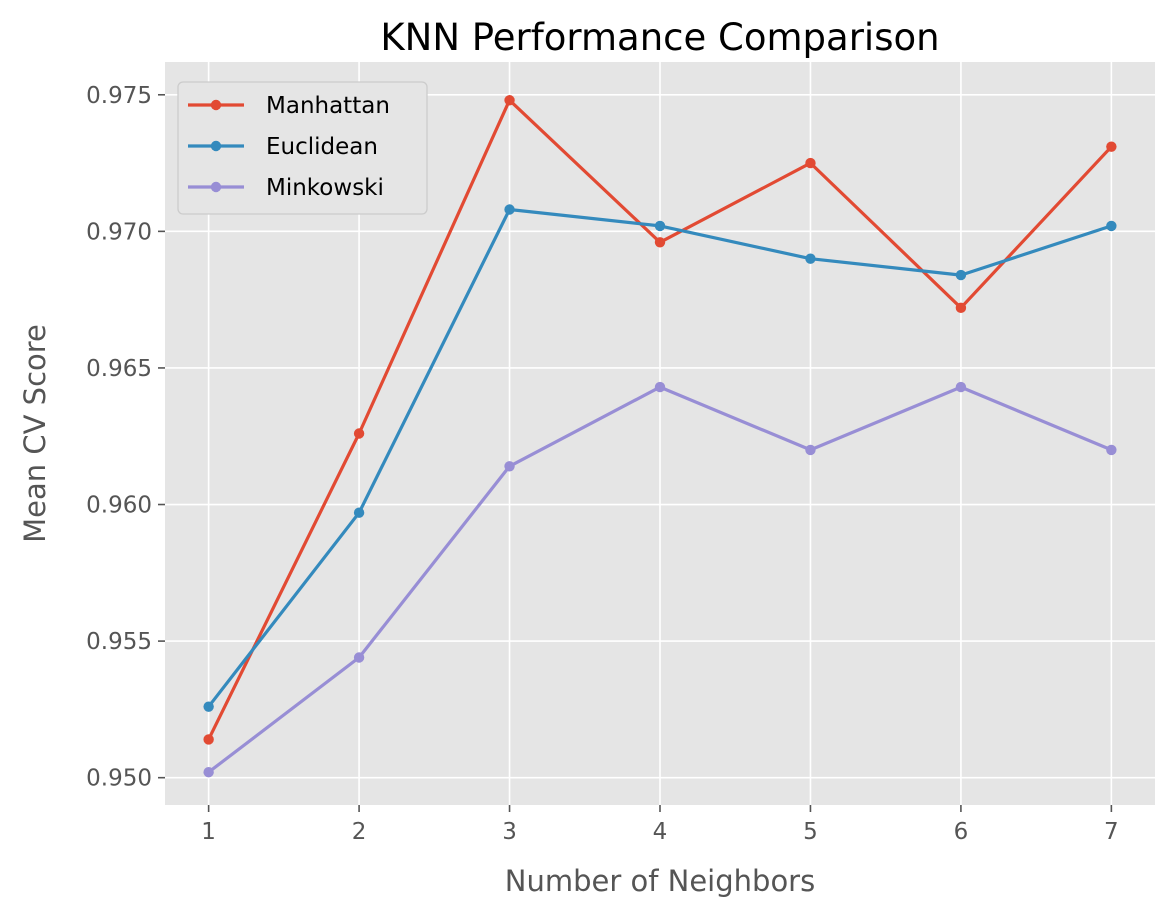 Image resolution: width=1175 pixels, height=918 pixels. I want to click on x-tick-label: 3, so click(509, 832).